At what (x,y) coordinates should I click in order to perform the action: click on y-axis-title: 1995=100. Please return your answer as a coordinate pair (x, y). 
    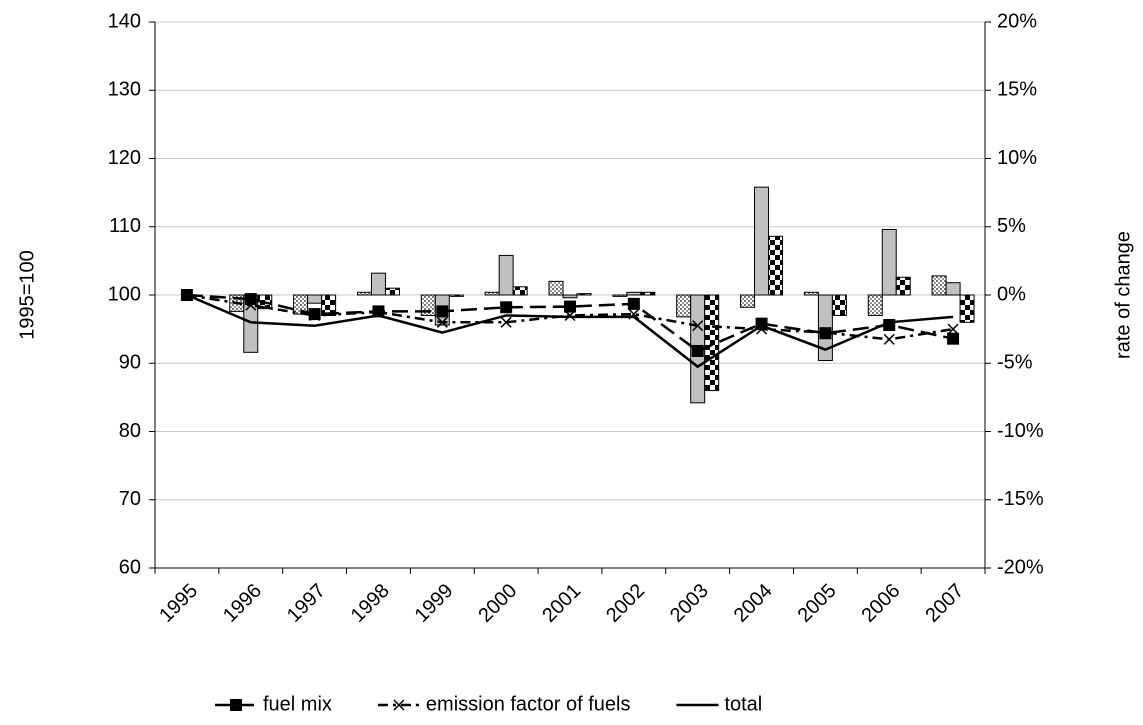
    Looking at the image, I should click on (27, 295).